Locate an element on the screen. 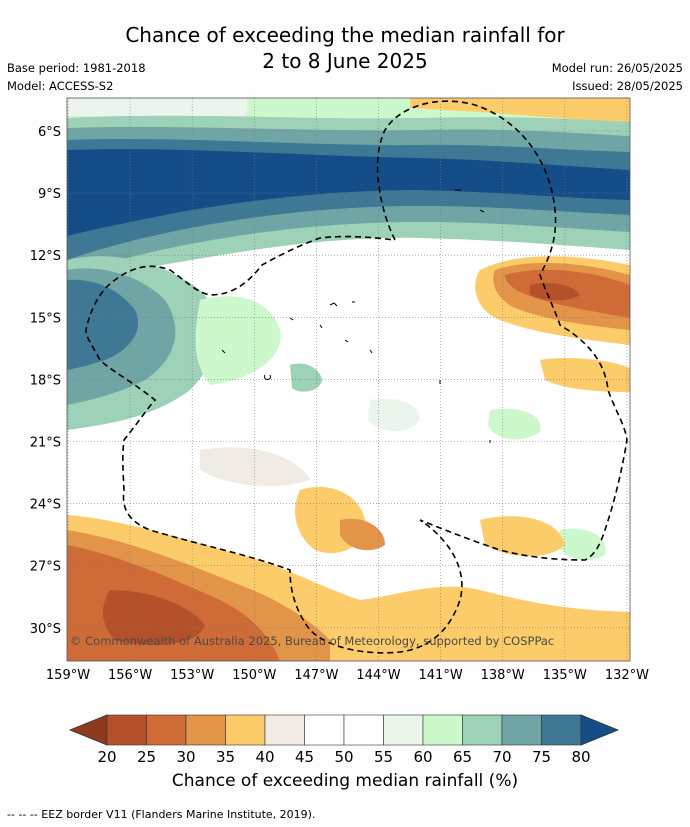  mid-right-dry is located at coordinates (522, 536).